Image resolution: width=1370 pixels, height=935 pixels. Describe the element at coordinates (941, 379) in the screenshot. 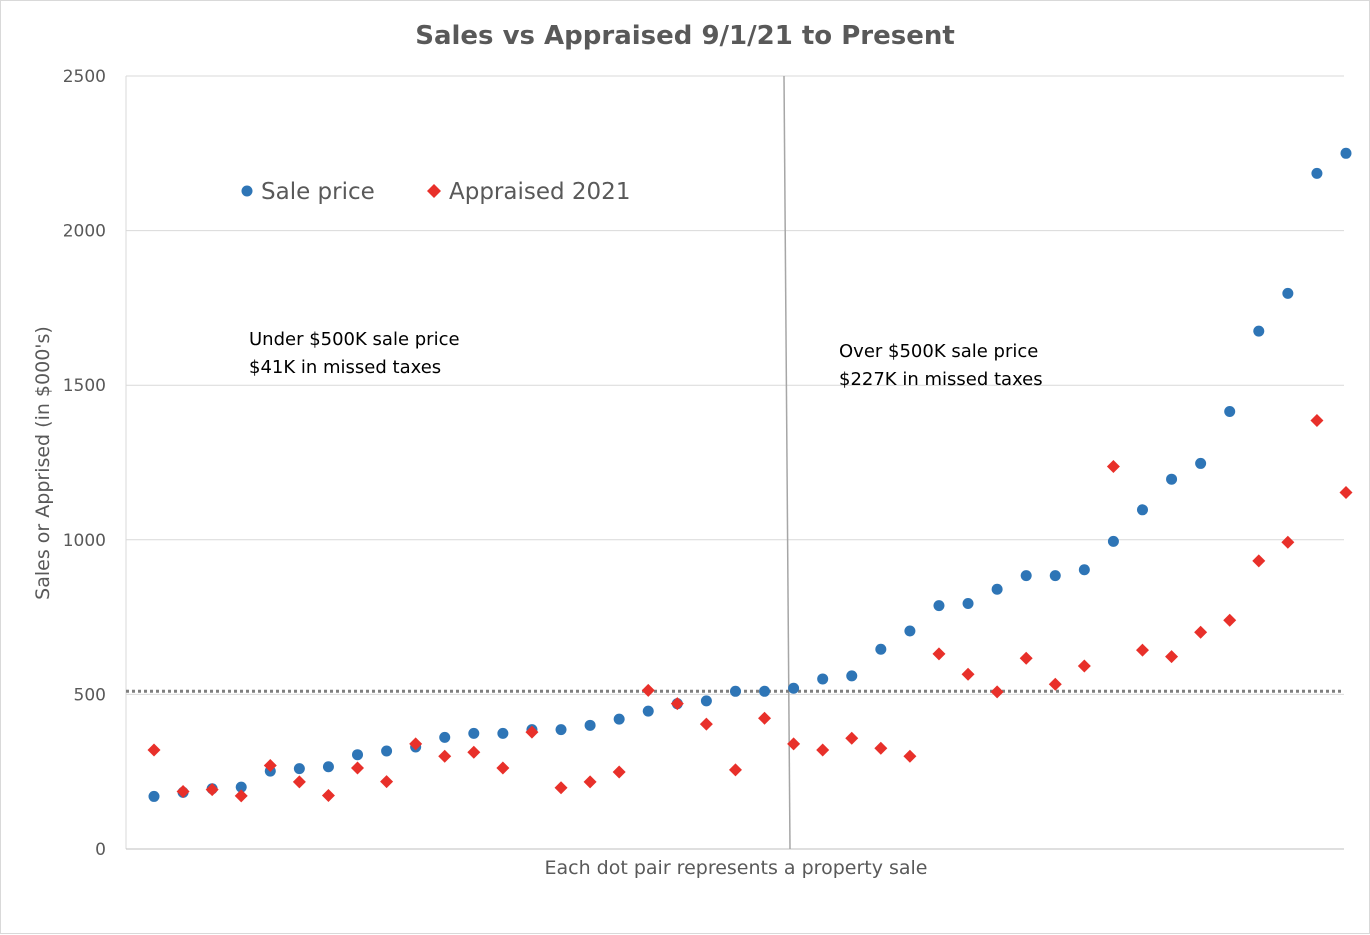

I see `annotation-over-line2: $227K in missed taxes` at that location.